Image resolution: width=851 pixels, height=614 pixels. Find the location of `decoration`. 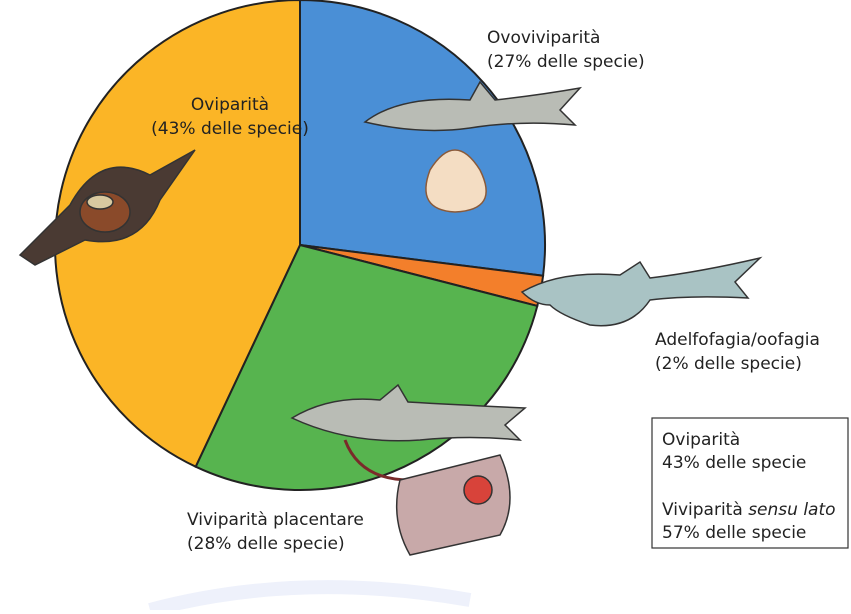

decoration is located at coordinates (310, 597).